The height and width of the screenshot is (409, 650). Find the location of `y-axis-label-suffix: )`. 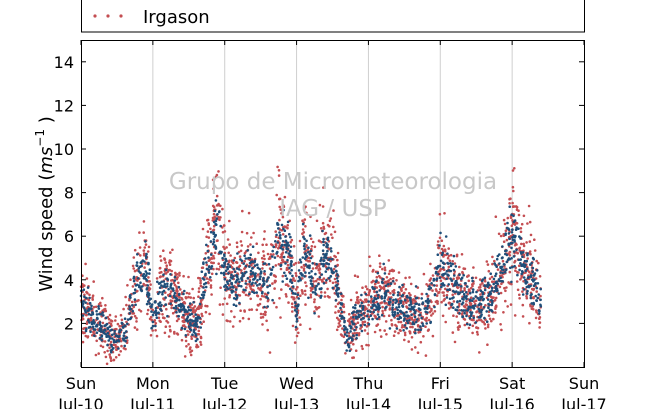

y-axis-label-suffix: ) is located at coordinates (46, 122).